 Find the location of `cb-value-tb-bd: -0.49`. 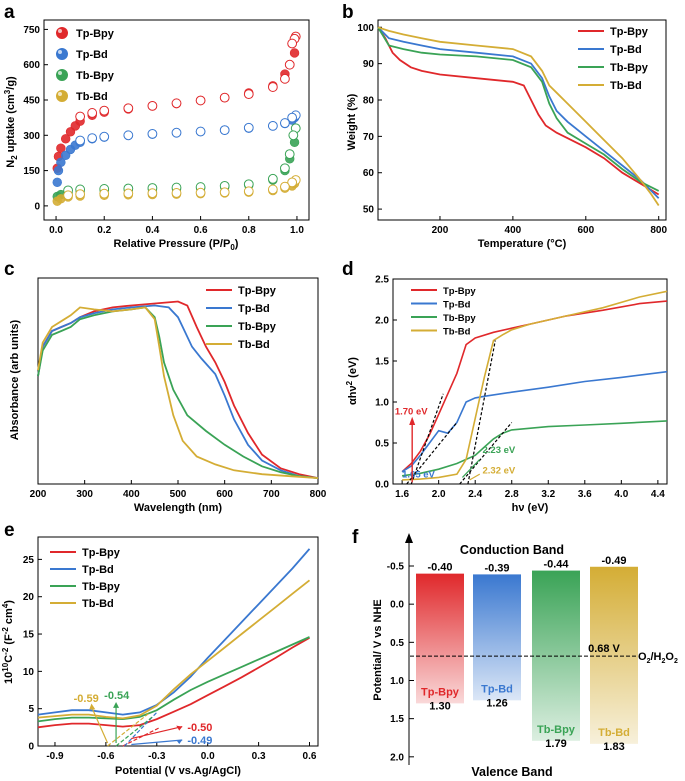

cb-value-tb-bd: -0.49 is located at coordinates (613, 561).